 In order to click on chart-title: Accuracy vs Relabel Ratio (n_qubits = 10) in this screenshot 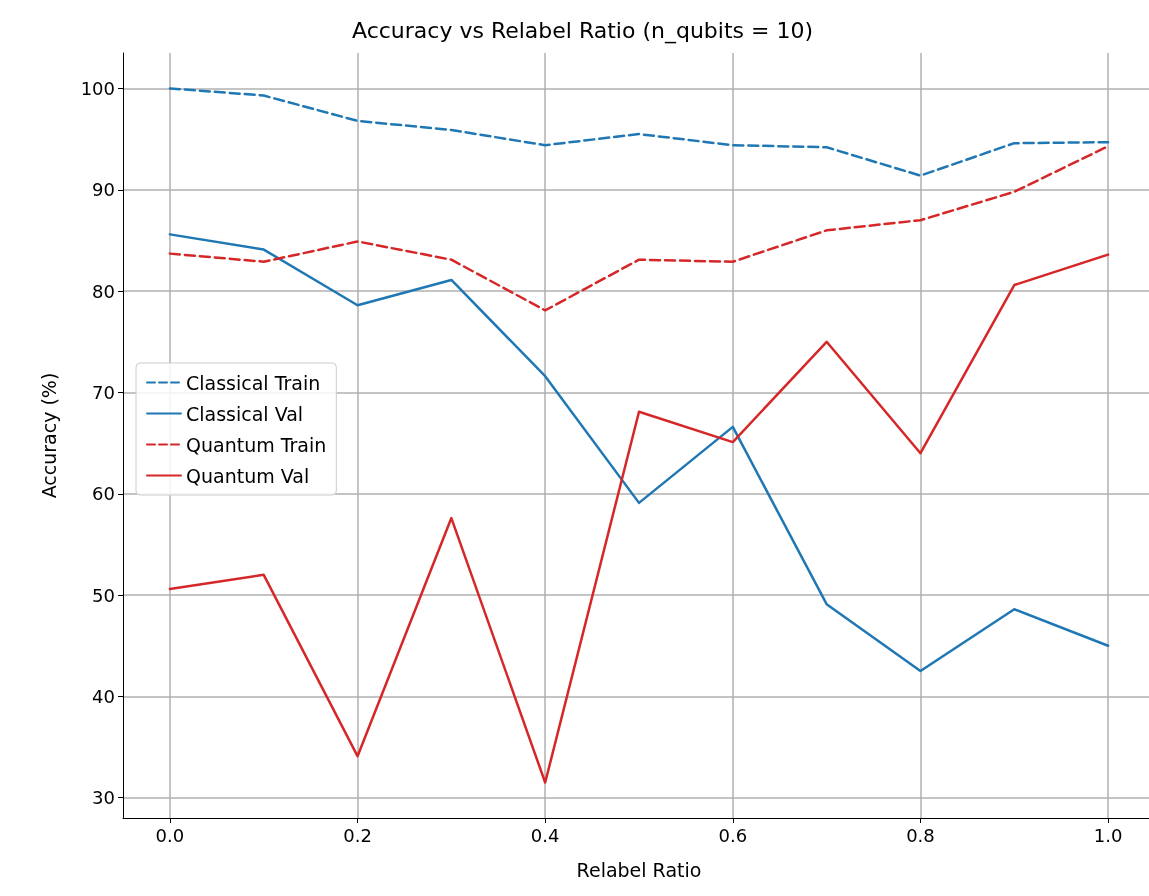, I will do `click(582, 30)`.